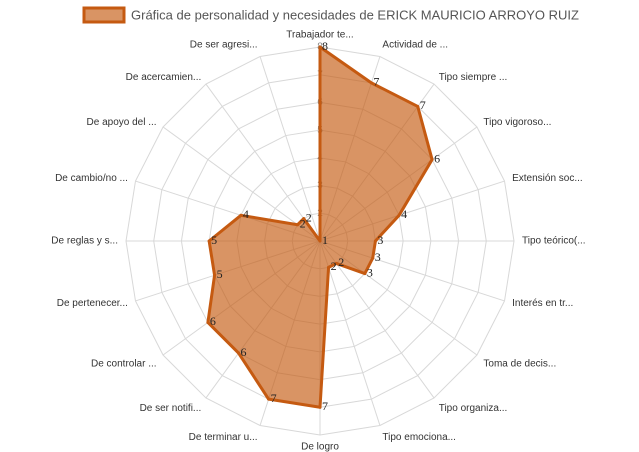  Describe the element at coordinates (104, 15) in the screenshot. I see `legend-swatch` at that location.